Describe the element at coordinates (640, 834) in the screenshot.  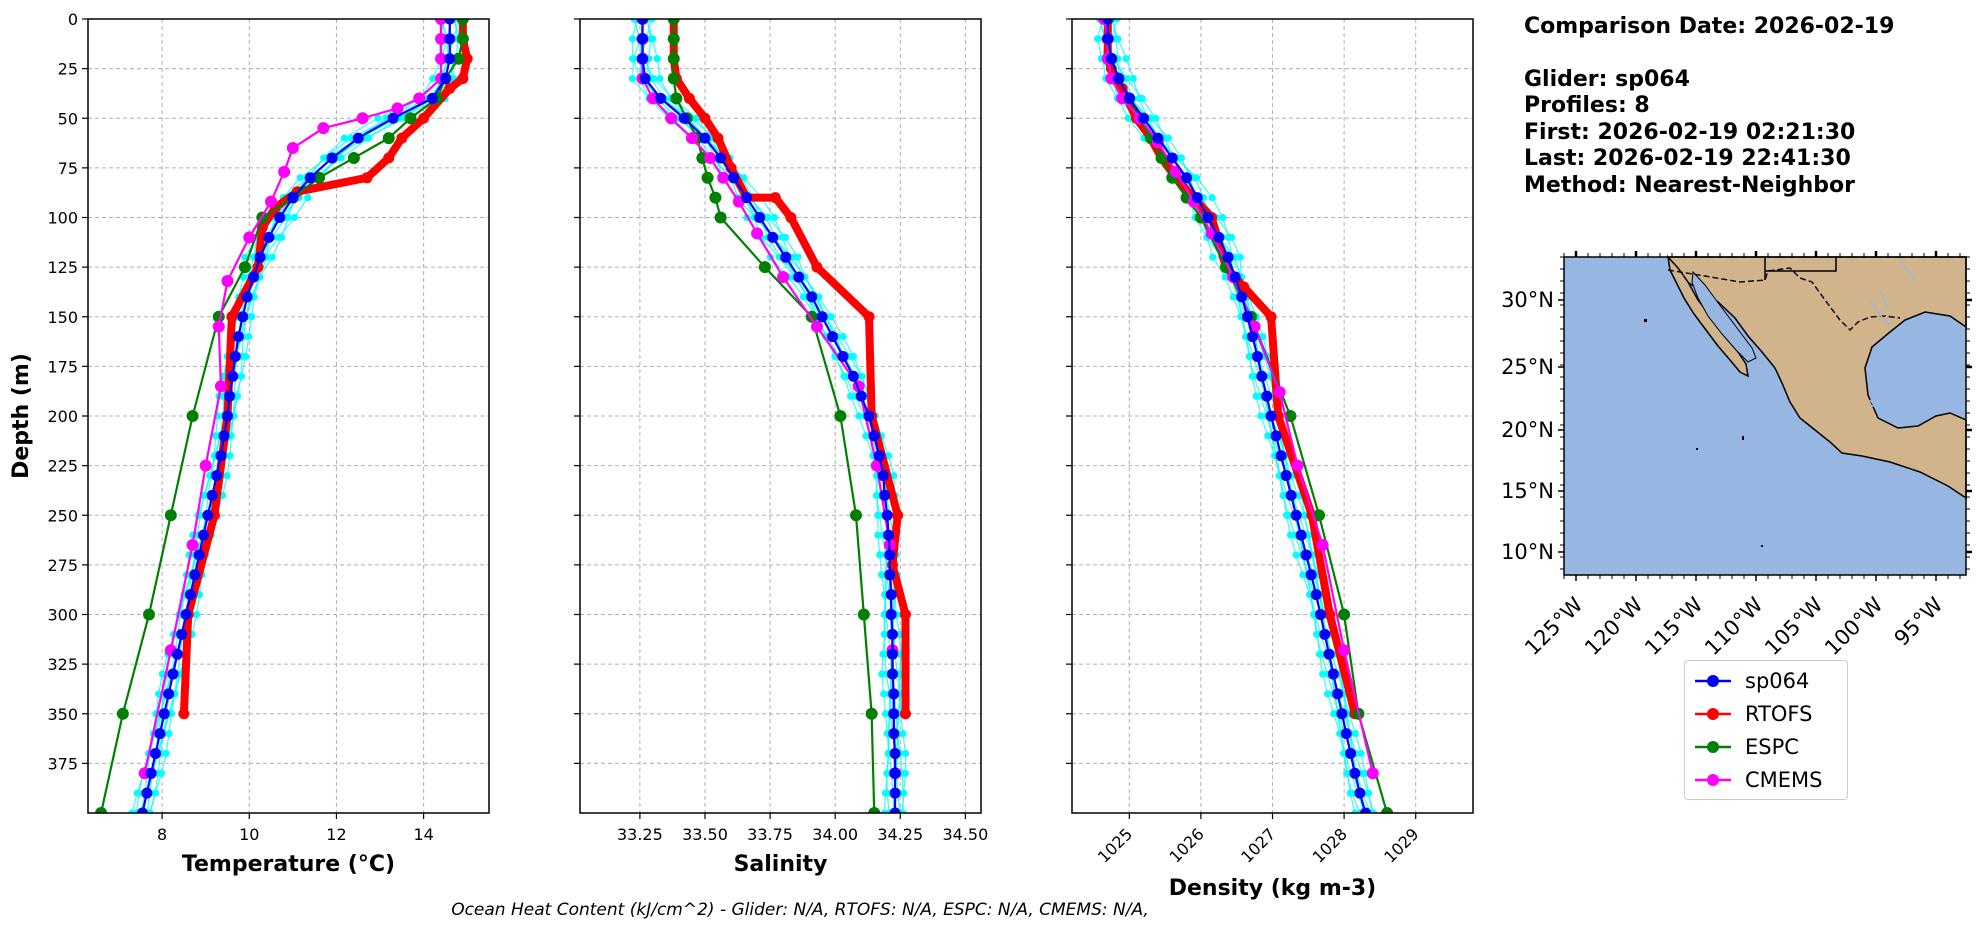
I see `x-tick-label: 33.25` at that location.